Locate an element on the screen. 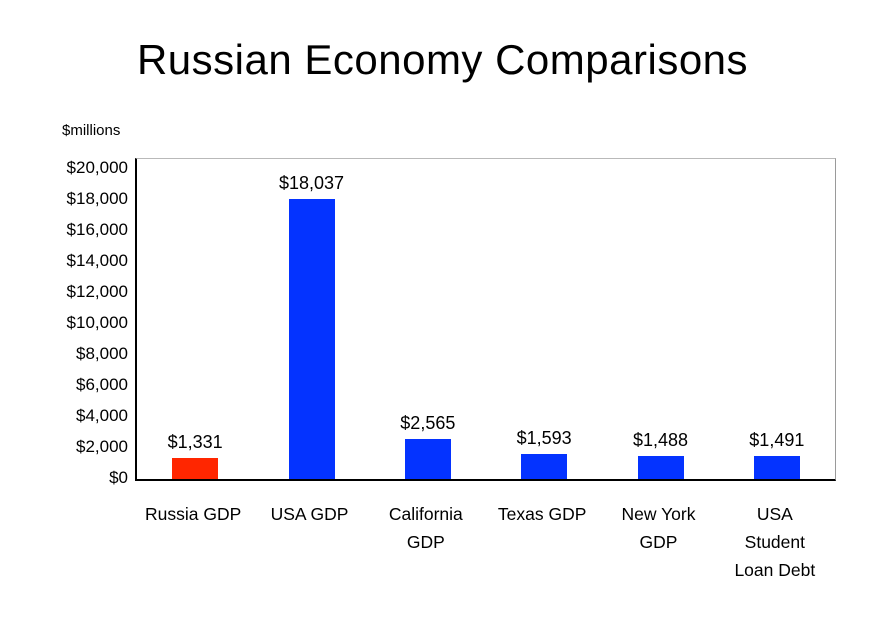 This screenshot has height=644, width=885. y-axis-tick-label: $4,000 is located at coordinates (102, 415).